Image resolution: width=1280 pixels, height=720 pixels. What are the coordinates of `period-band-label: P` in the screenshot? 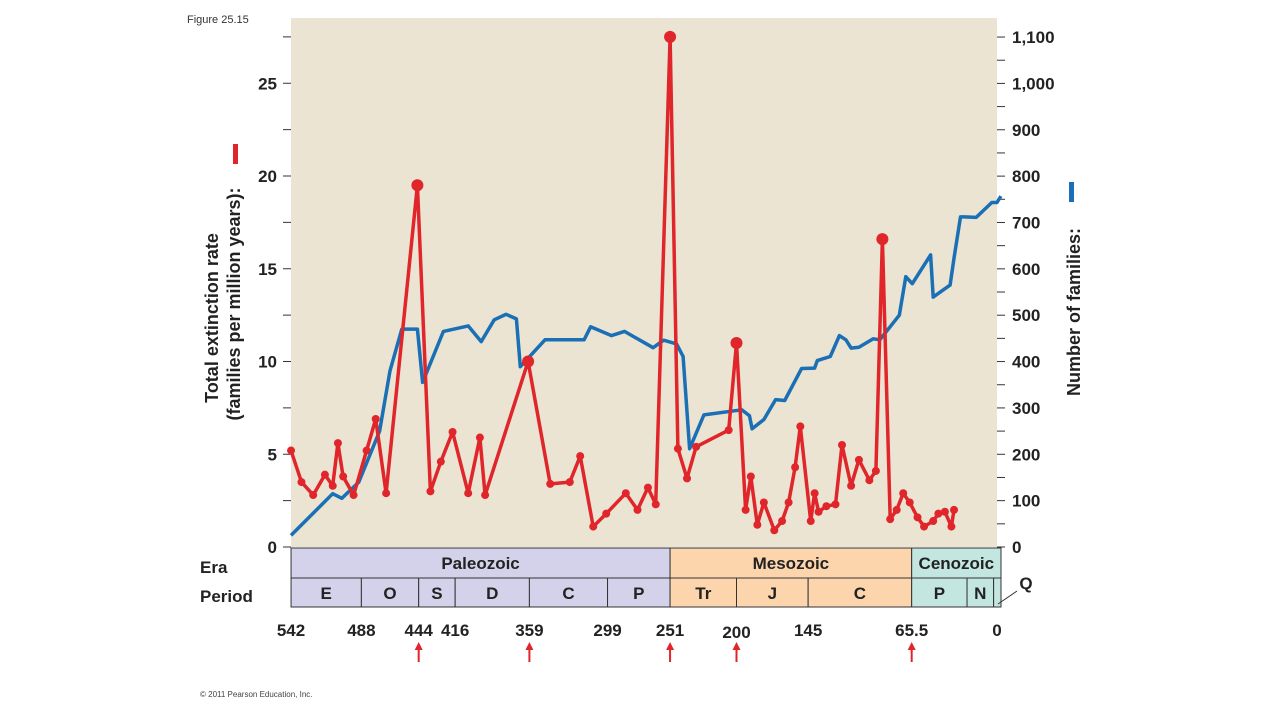 It's located at (939, 593).